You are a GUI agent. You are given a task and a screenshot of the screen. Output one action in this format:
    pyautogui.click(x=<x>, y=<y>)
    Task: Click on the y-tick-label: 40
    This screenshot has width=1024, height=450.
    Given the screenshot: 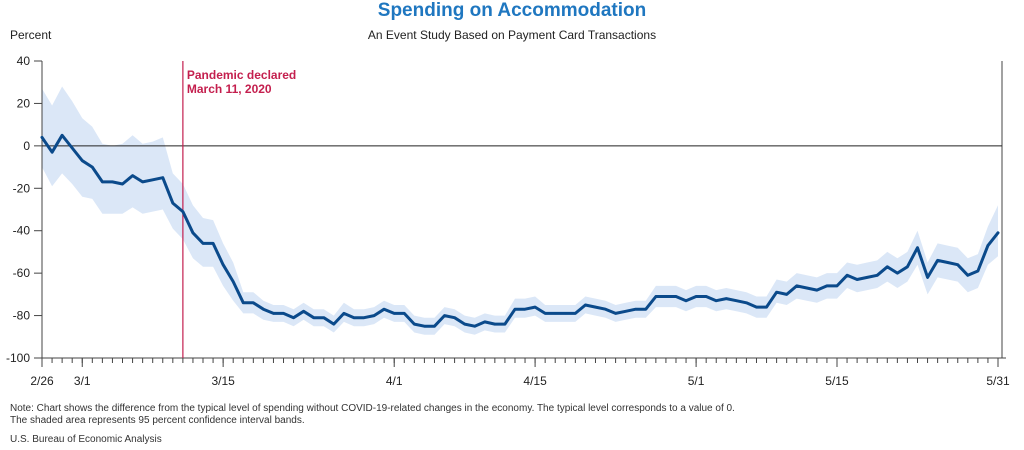 What is the action you would take?
    pyautogui.click(x=24, y=61)
    